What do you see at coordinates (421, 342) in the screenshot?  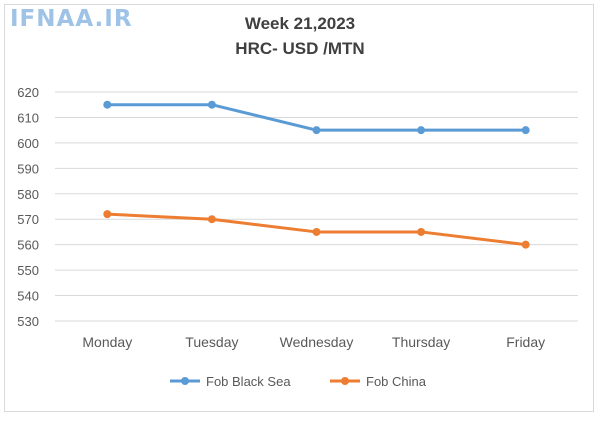 I see `x-tick-label: Thursday` at bounding box center [421, 342].